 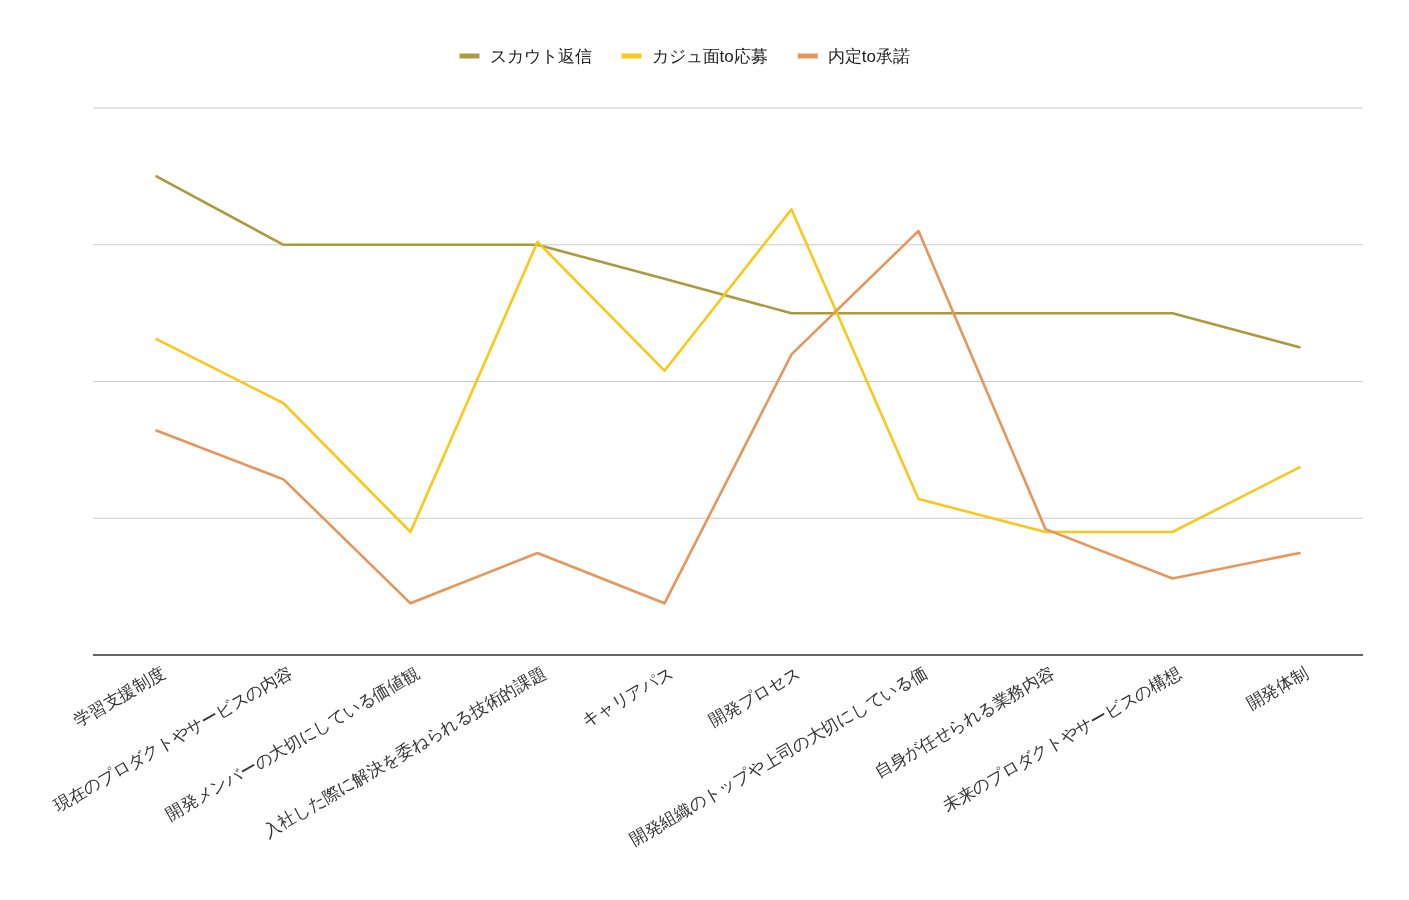 What do you see at coordinates (627, 697) in the screenshot?
I see `x-tick-label: キャリアパス` at bounding box center [627, 697].